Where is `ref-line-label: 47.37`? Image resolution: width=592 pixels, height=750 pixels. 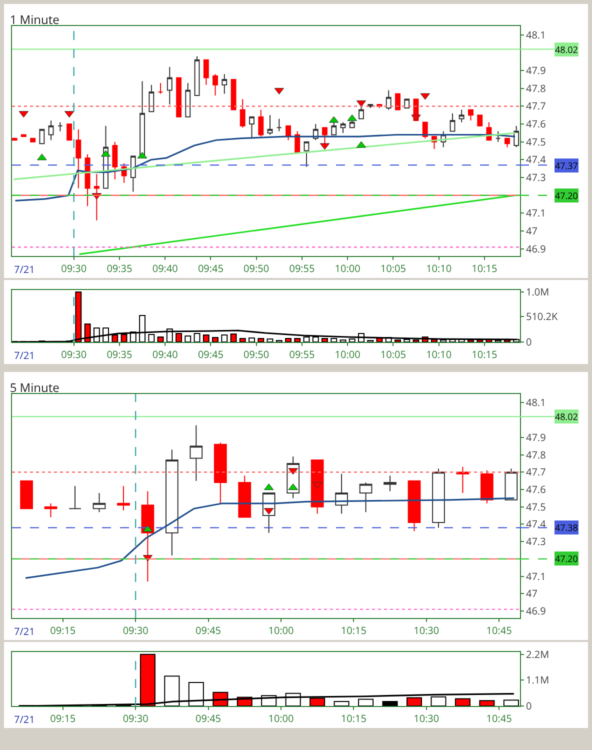
ref-line-label: 47.37 is located at coordinates (566, 165).